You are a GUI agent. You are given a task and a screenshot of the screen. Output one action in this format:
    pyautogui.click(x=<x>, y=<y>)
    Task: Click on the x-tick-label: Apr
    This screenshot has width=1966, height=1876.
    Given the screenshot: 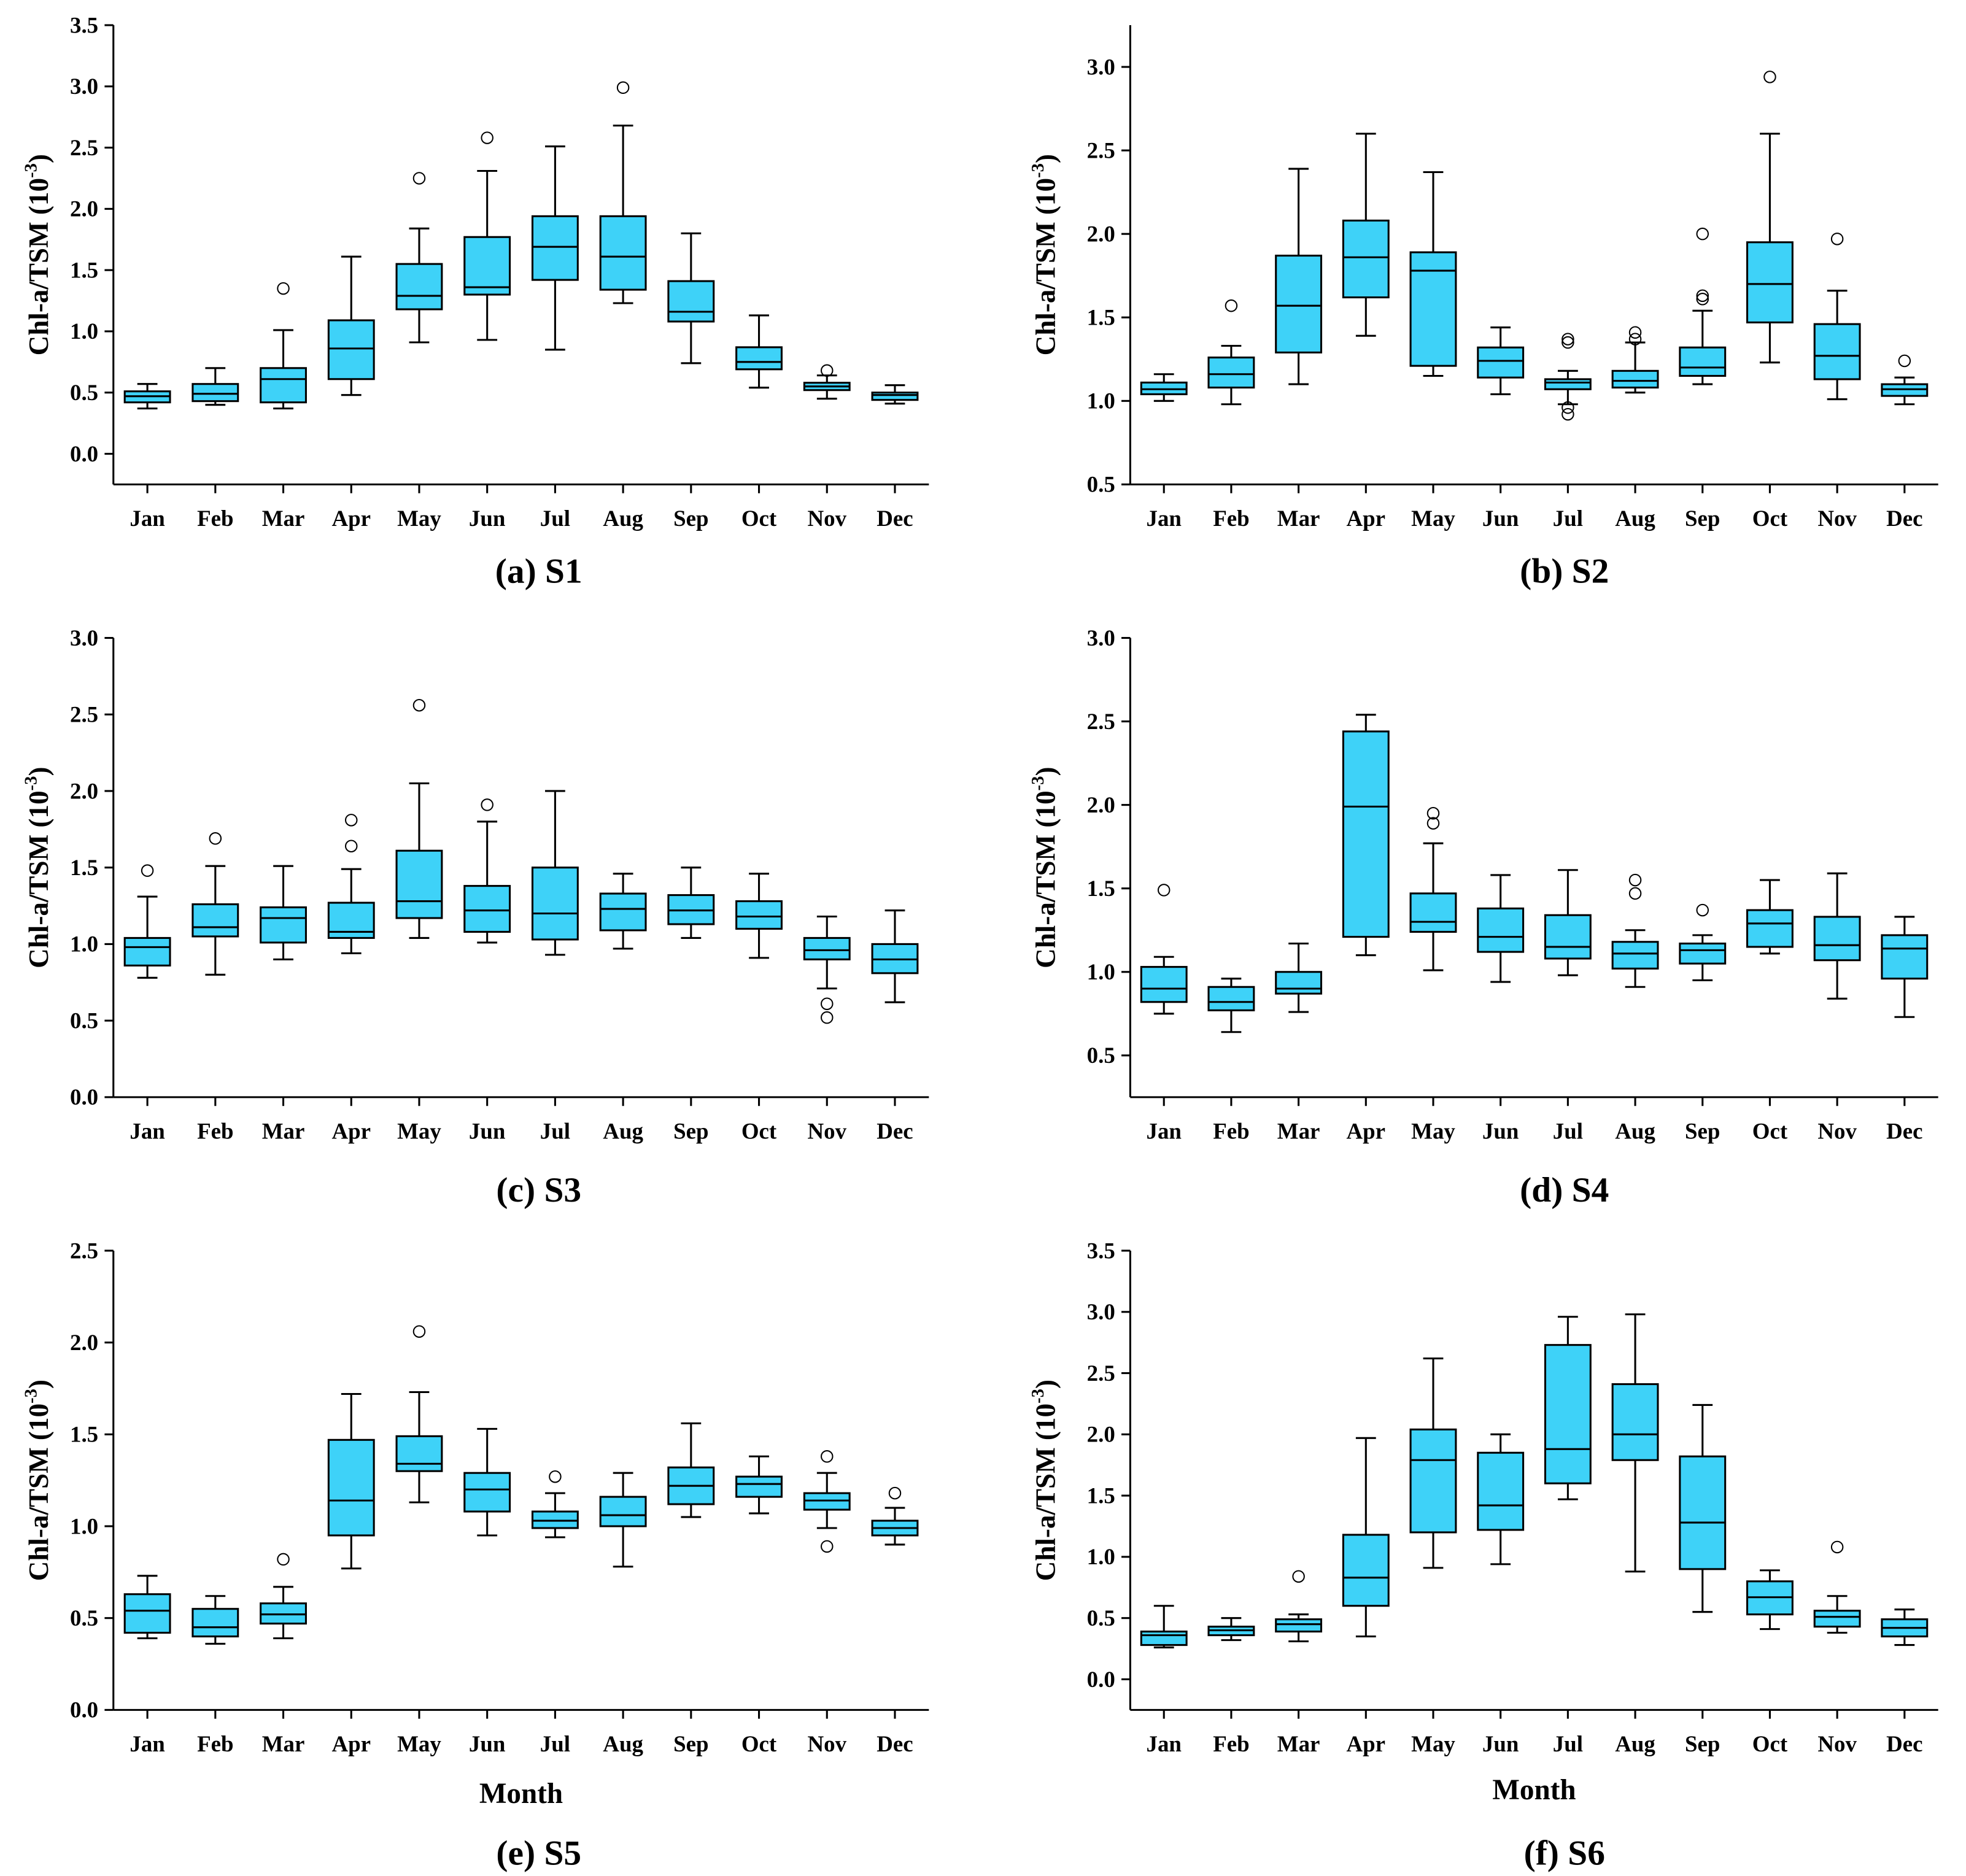 What is the action you would take?
    pyautogui.click(x=351, y=1744)
    